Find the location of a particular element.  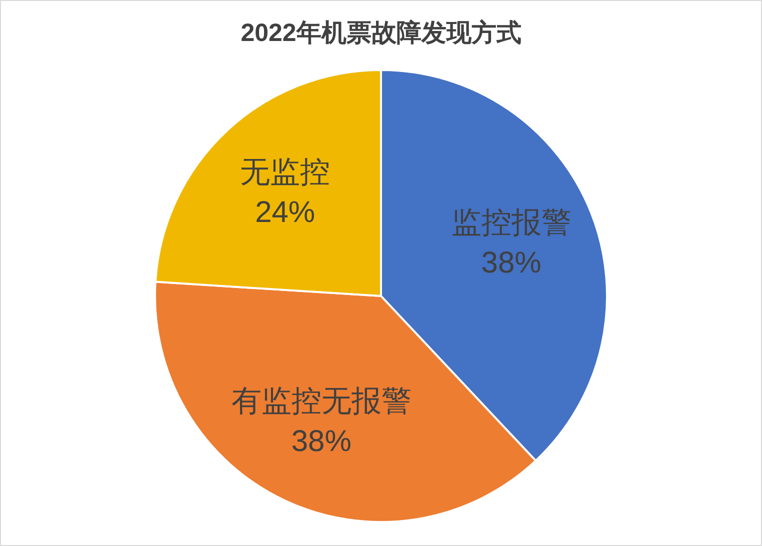

chart-title: 2022年机票故障发现方式 is located at coordinates (381, 32).